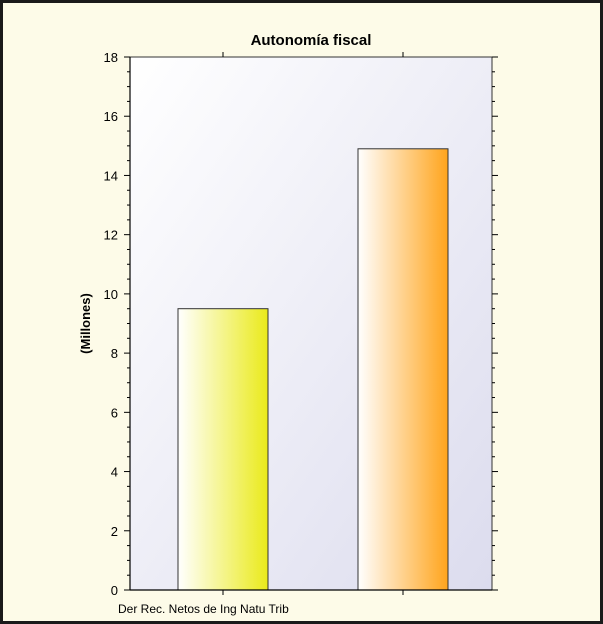 Image resolution: width=603 pixels, height=624 pixels. I want to click on category-label: Der Rec. Netos de Ing Natu Trib, so click(203, 609).